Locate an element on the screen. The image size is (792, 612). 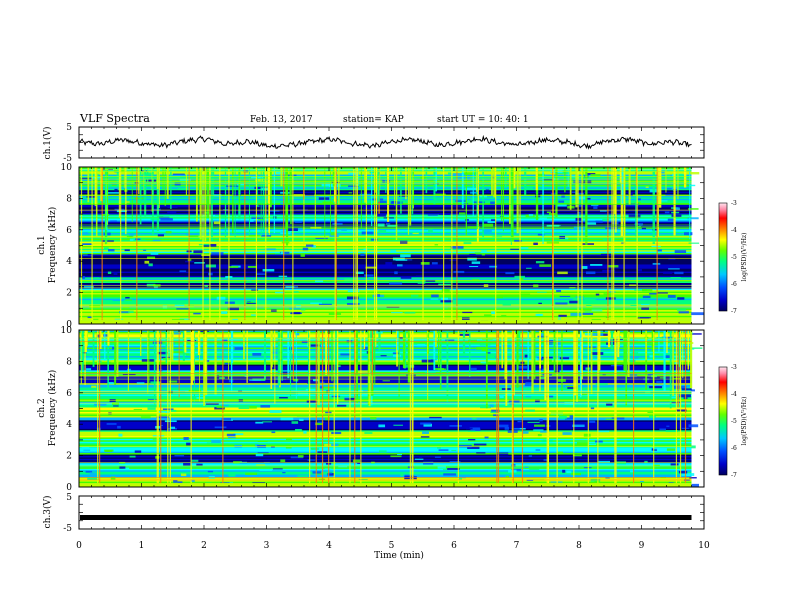
x-tick-label: 6 is located at coordinates (454, 546).